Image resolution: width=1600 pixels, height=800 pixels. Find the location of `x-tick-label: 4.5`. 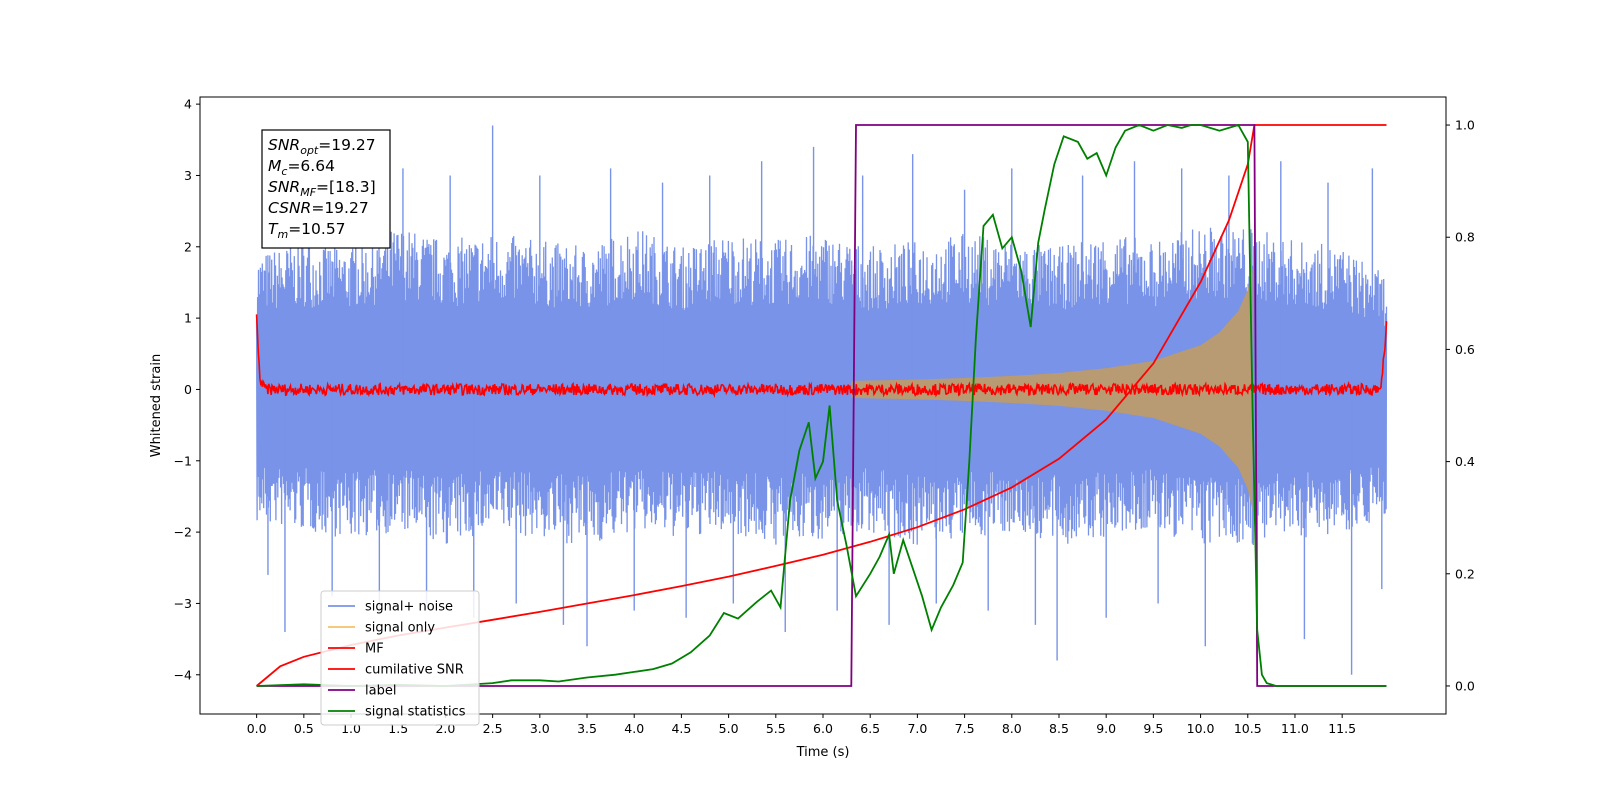

x-tick-label: 4.5 is located at coordinates (681, 728).